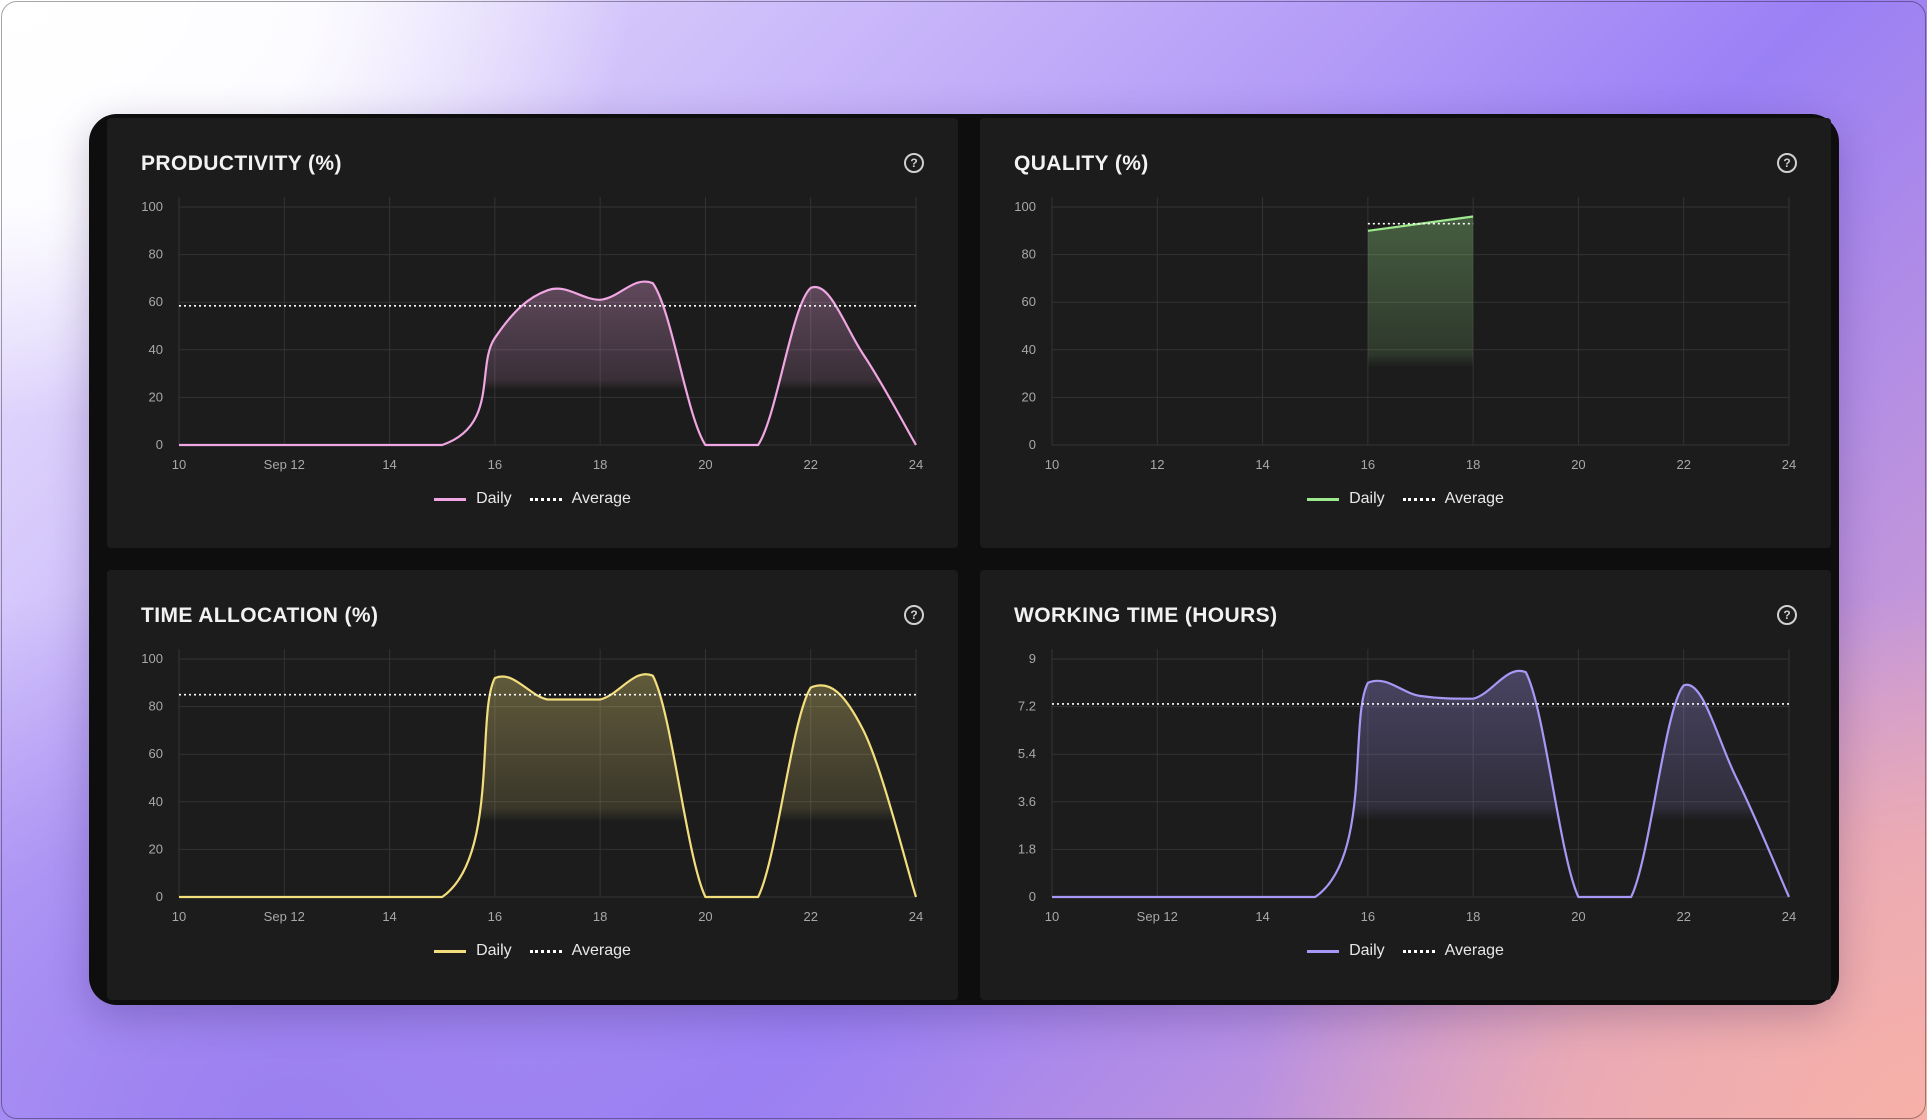 The height and width of the screenshot is (1120, 1927). Describe the element at coordinates (260, 615) in the screenshot. I see `panel-title: TIME ALLOCATION (%)` at that location.